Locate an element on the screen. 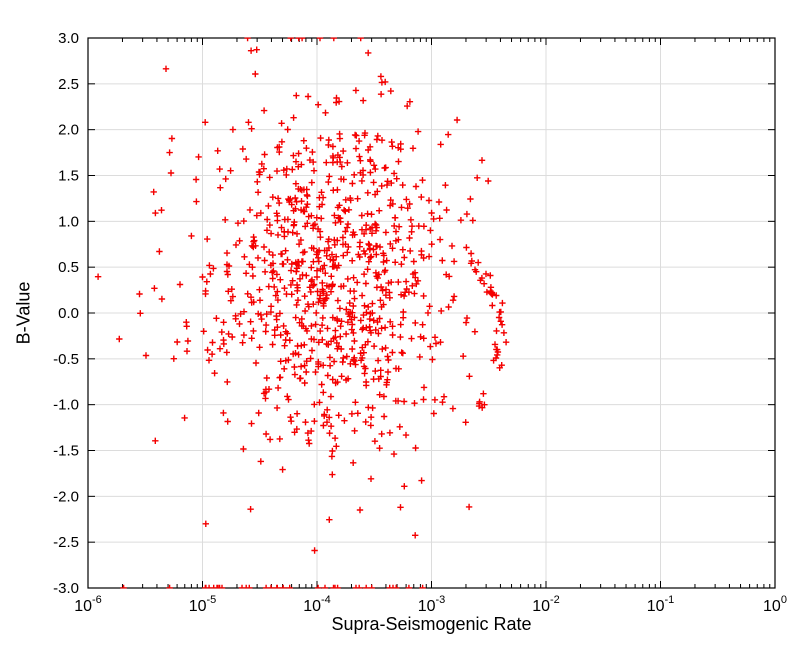  y-tick-label: 0.0 is located at coordinates (68, 313).